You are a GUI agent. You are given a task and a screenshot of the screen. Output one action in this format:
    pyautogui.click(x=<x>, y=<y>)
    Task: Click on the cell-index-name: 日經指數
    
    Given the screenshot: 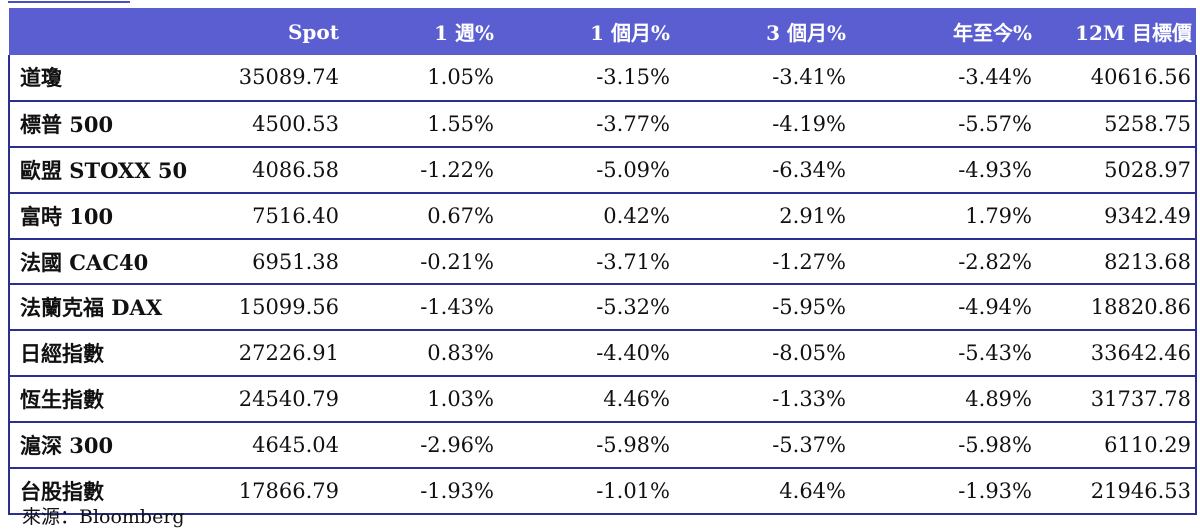 What is the action you would take?
    pyautogui.click(x=116, y=354)
    